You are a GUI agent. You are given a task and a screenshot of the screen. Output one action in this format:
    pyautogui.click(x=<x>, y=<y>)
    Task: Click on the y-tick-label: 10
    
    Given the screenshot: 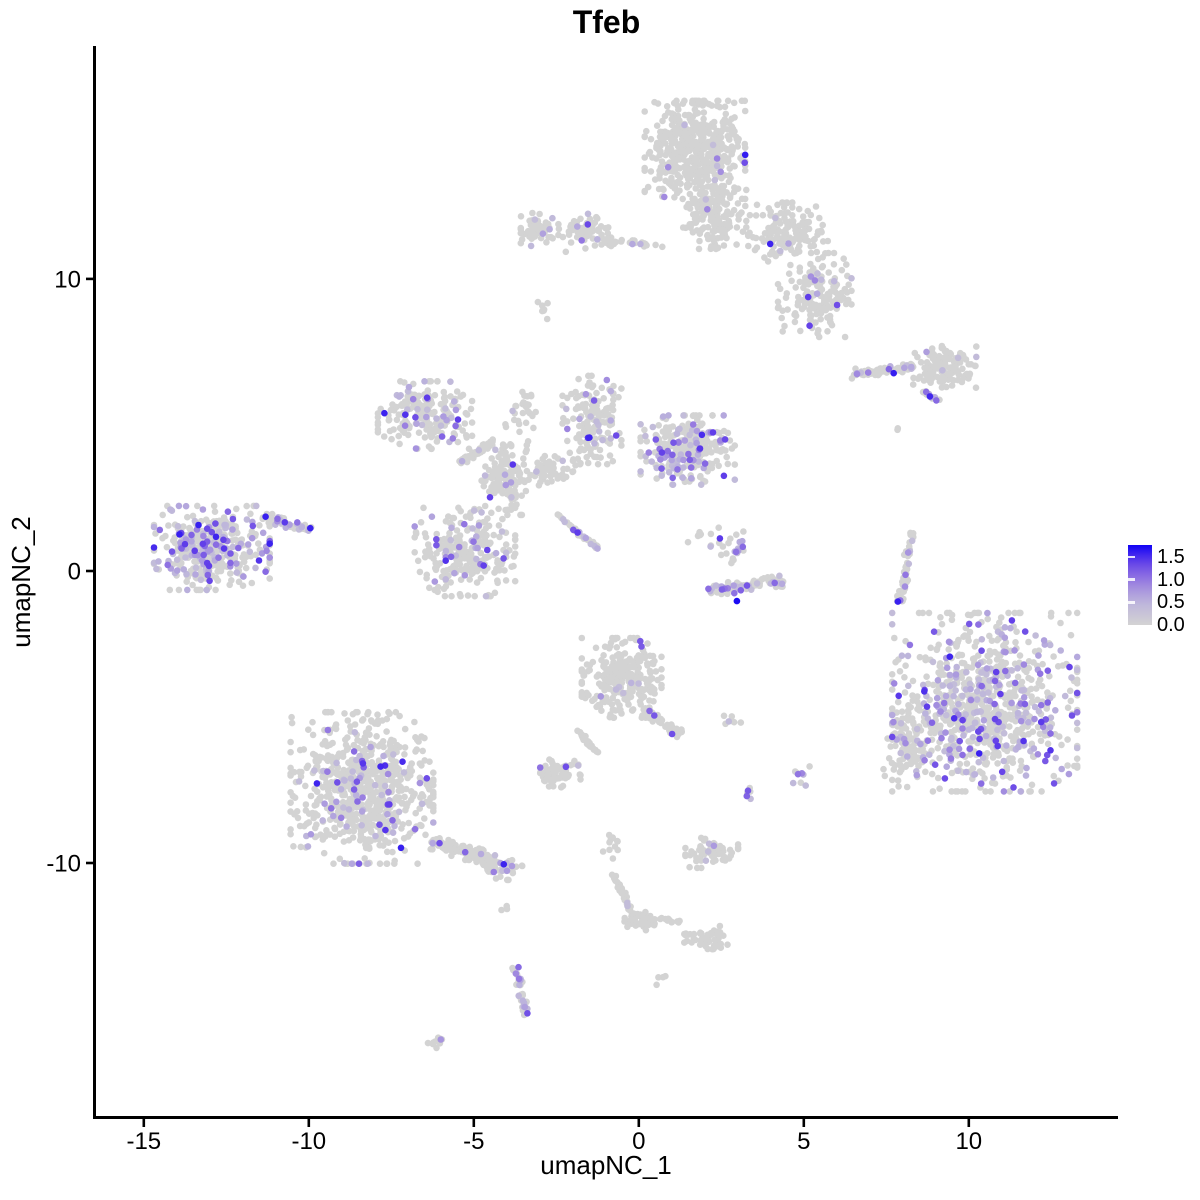 What is the action you would take?
    pyautogui.click(x=67, y=279)
    